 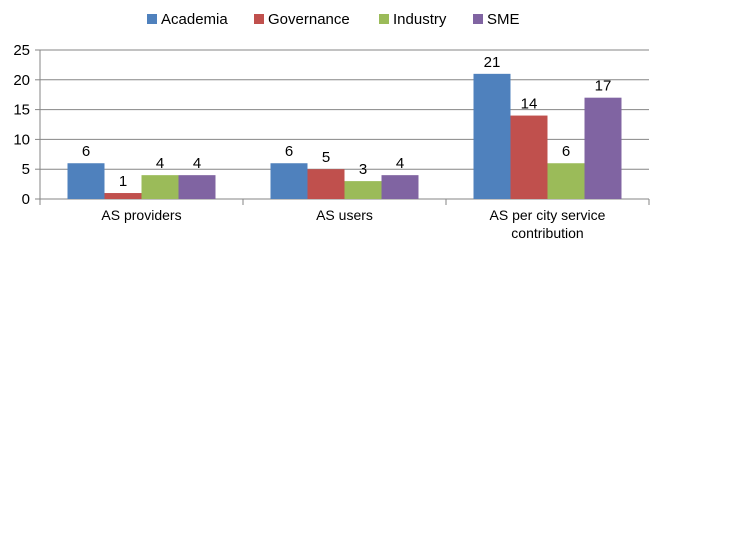 I want to click on y-tick-label: 0, so click(x=26, y=199).